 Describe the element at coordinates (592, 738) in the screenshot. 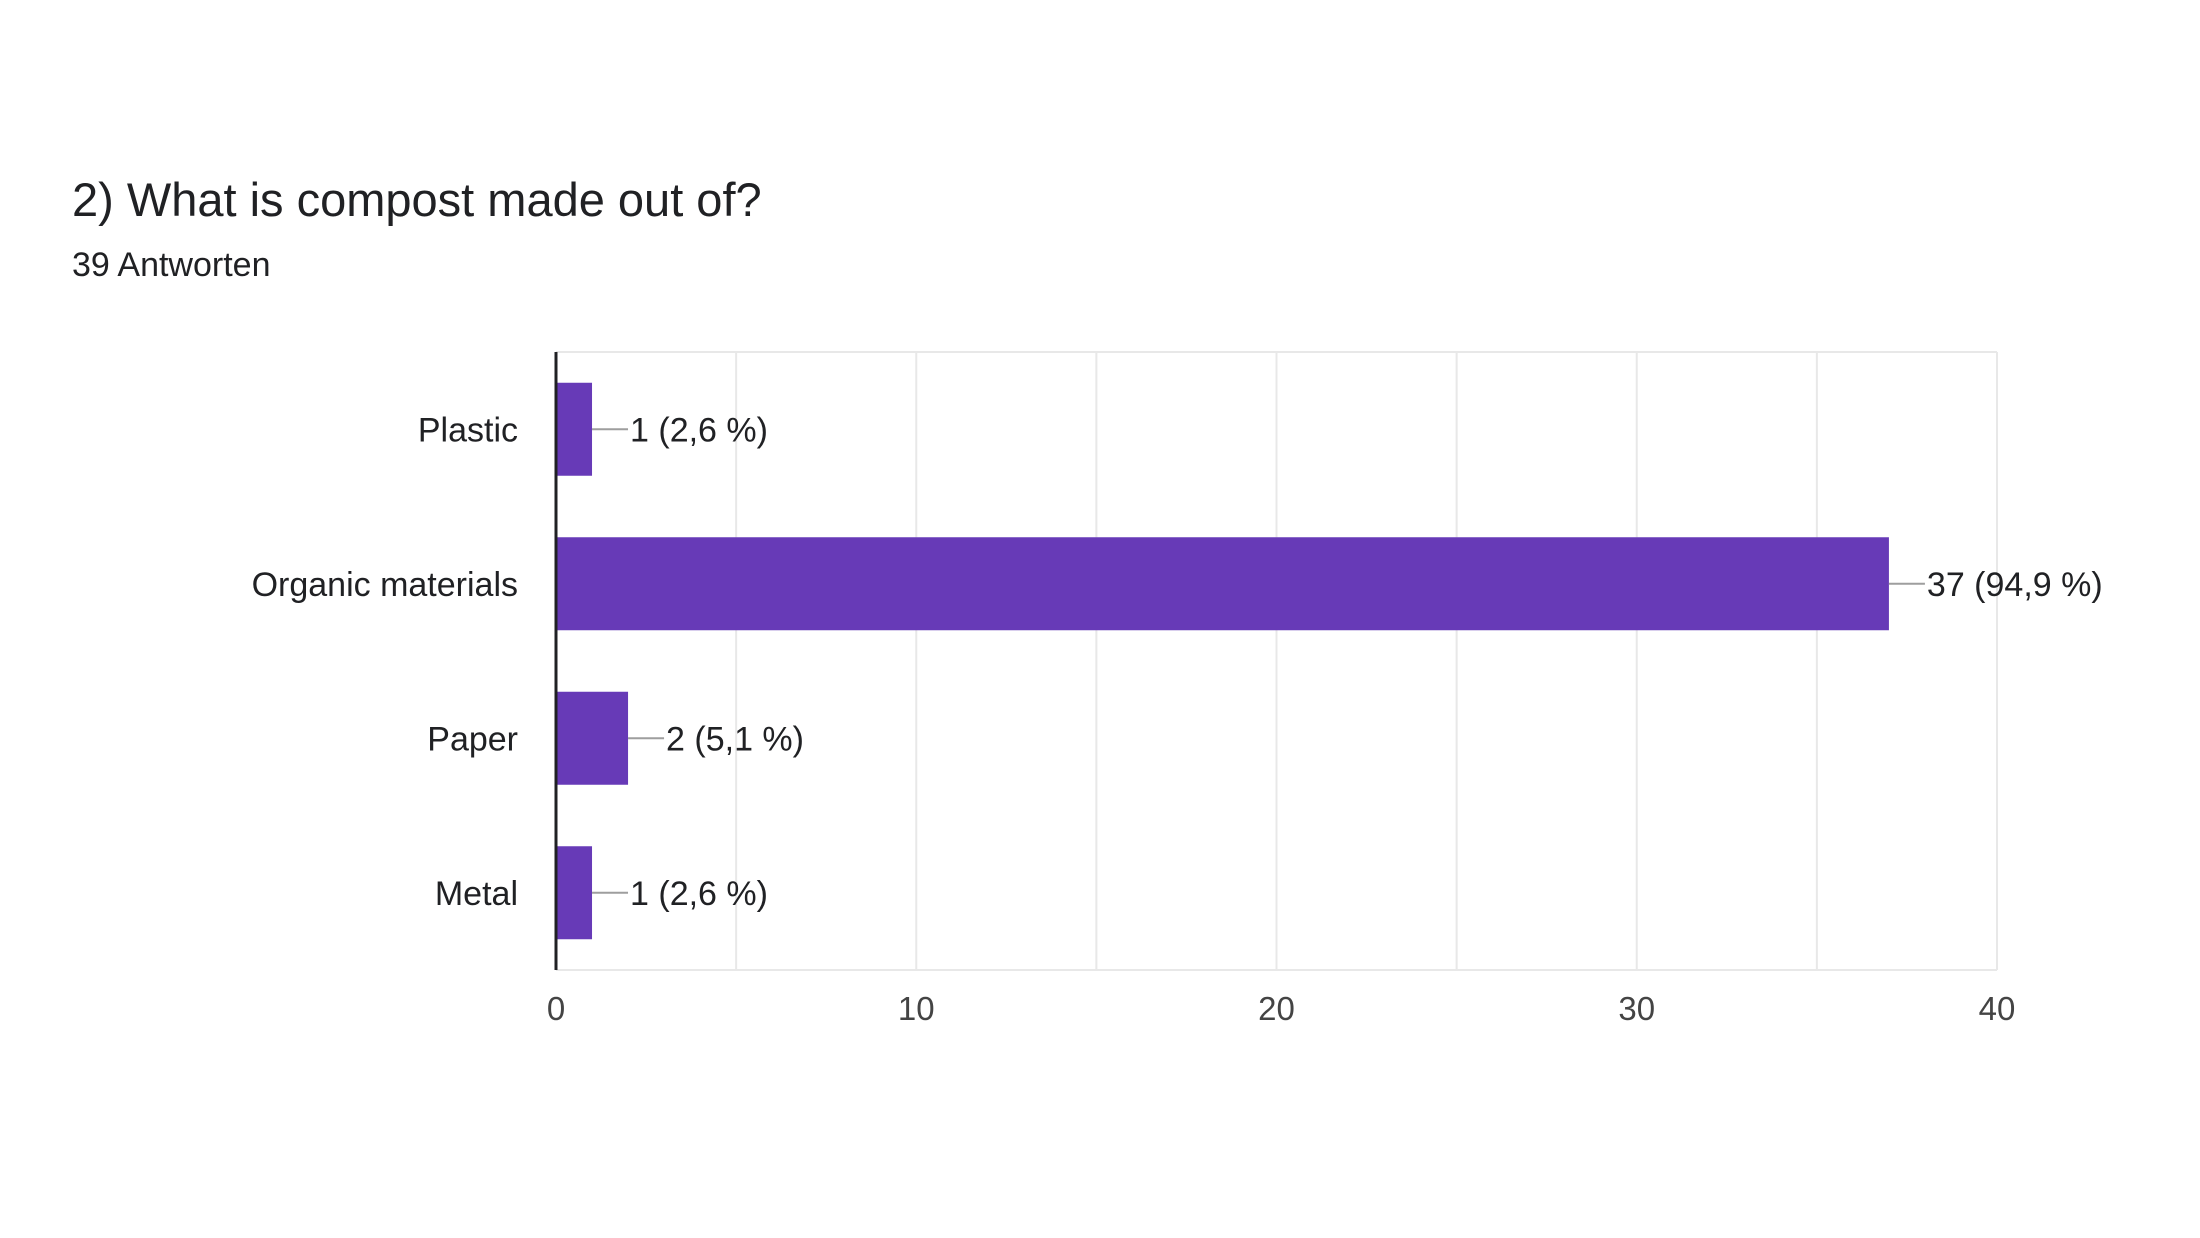

I see `bar-paper` at that location.